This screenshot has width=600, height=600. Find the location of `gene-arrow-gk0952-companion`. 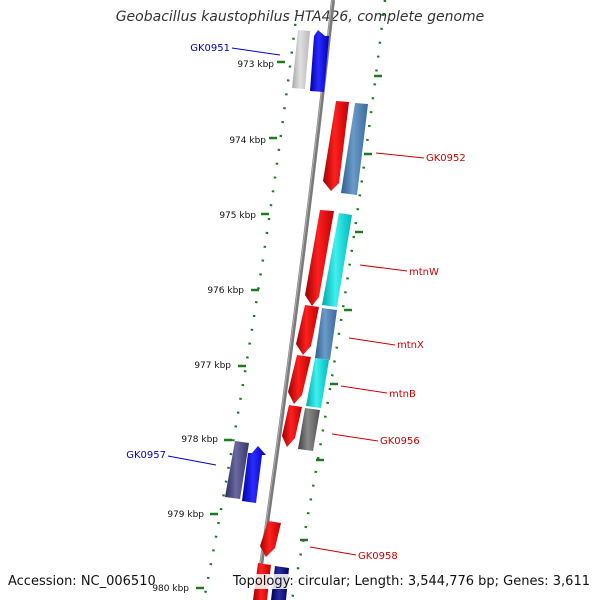

gene-arrow-gk0952-companion is located at coordinates (336, 146).